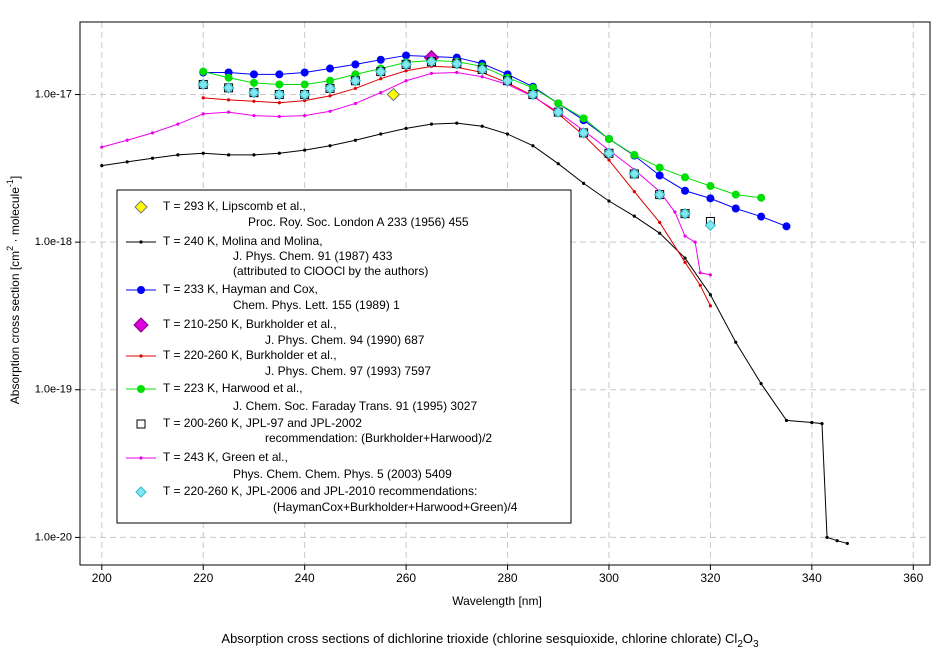 This screenshot has height=661, width=942. Describe the element at coordinates (15, 177) in the screenshot. I see `y-label-text: ]` at that location.